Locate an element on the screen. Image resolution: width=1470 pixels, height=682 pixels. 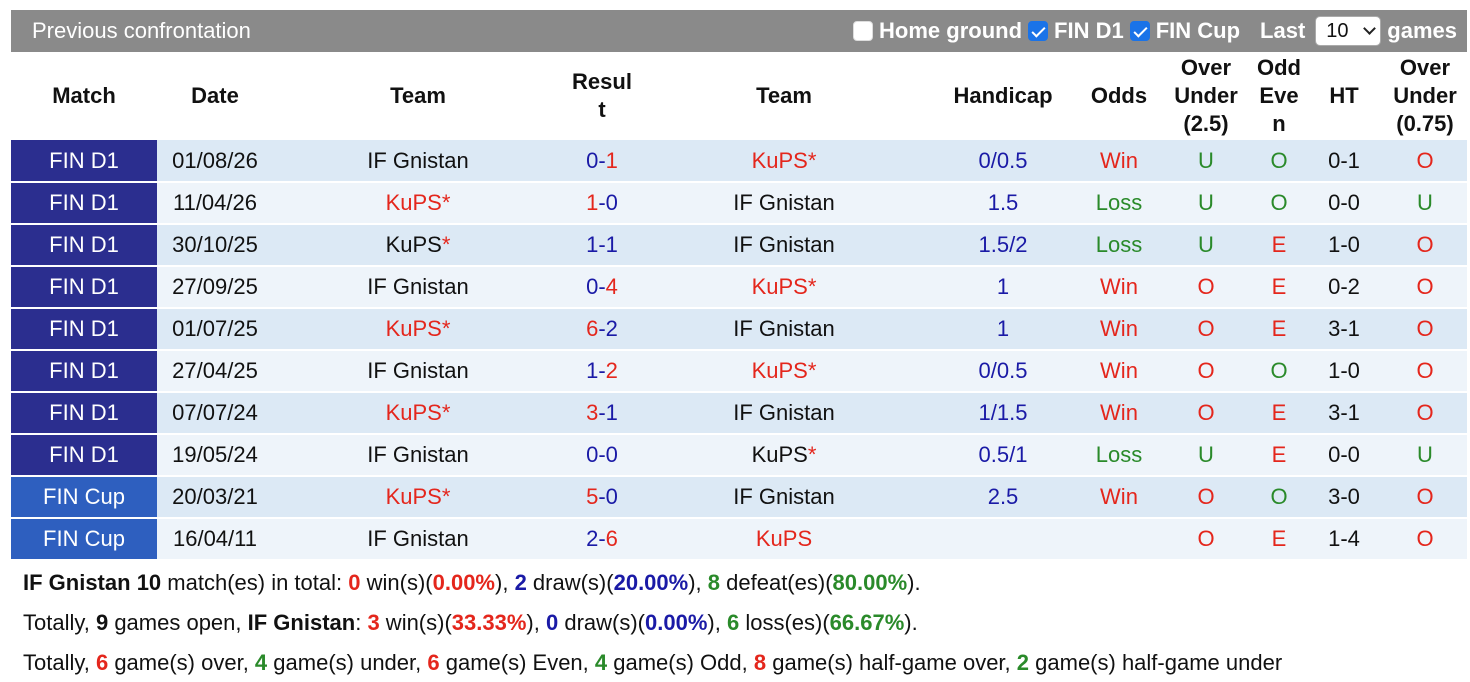
match-result: 1-2 is located at coordinates (602, 371).